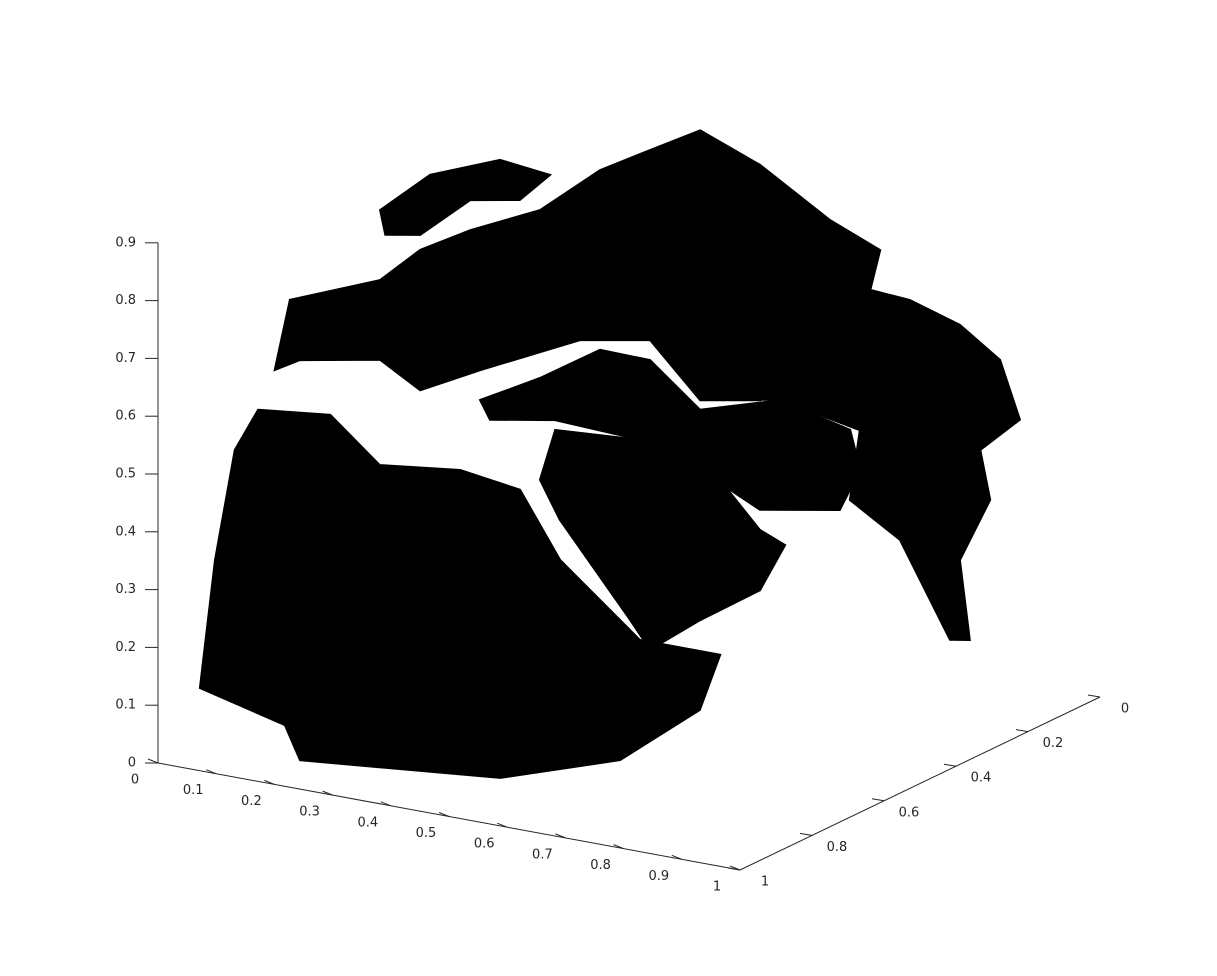 Image resolution: width=1217 pixels, height=976 pixels. I want to click on x-tick-label: 0.6, so click(484, 844).